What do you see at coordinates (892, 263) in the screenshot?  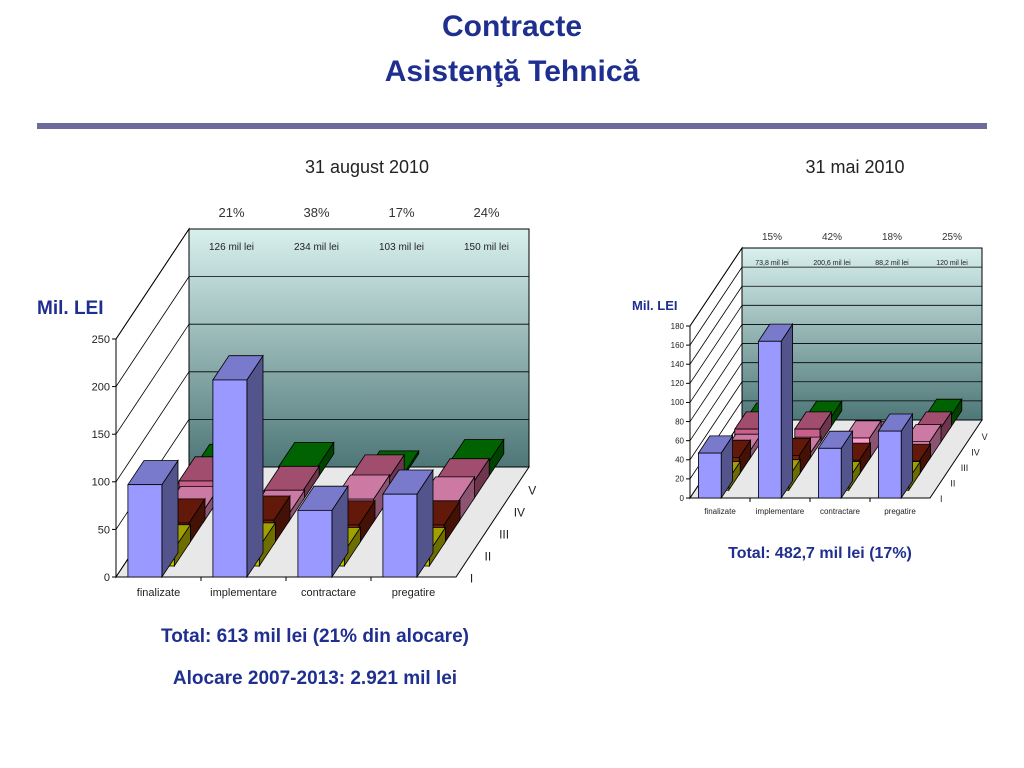 I see `right-value-label: 88,2 mil lei` at bounding box center [892, 263].